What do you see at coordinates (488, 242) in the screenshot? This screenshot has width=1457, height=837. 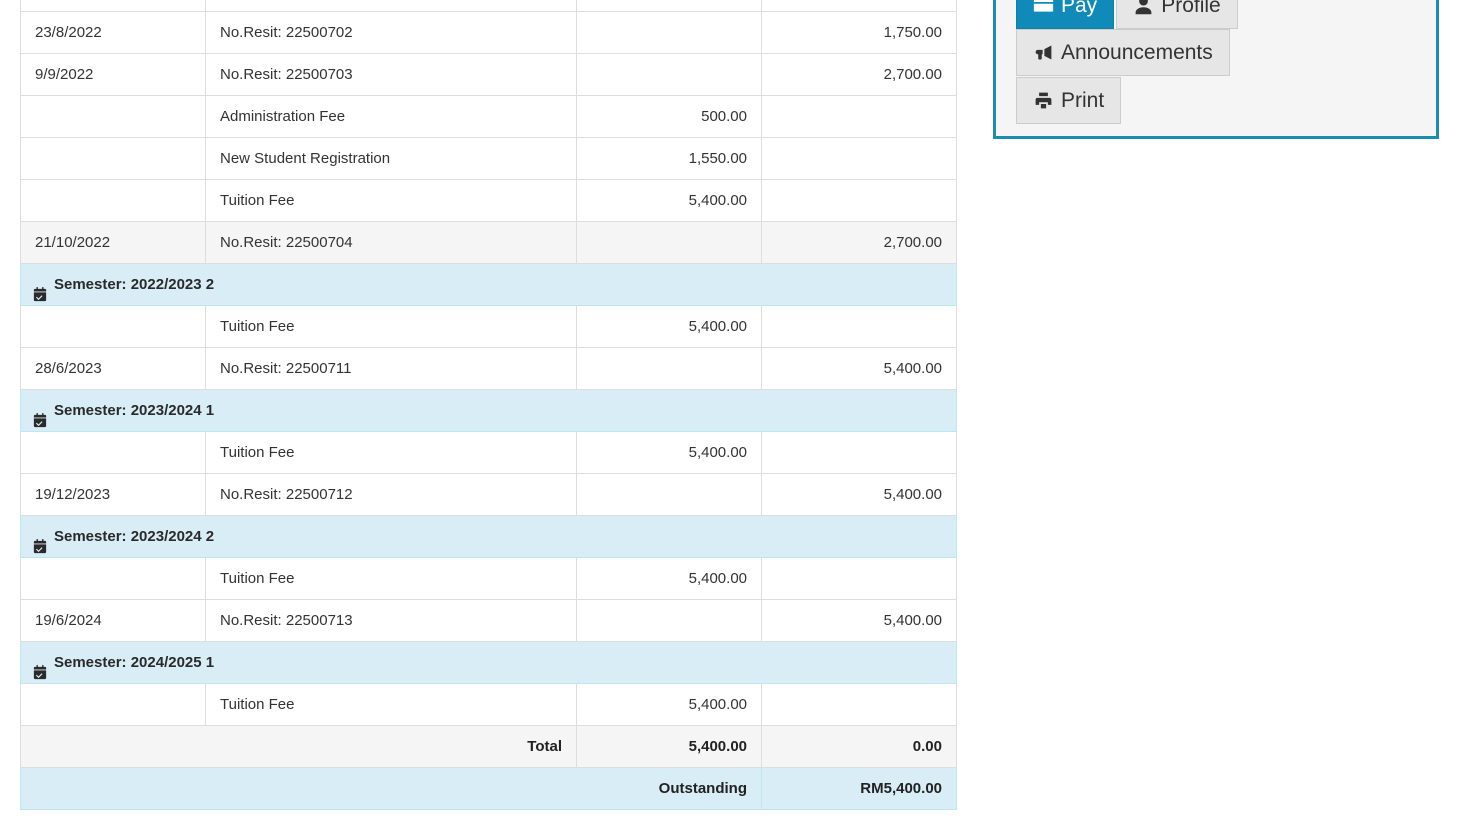 I see `table-row: 21/10/2022 No.Resit: 22500704 2,700.00` at bounding box center [488, 242].